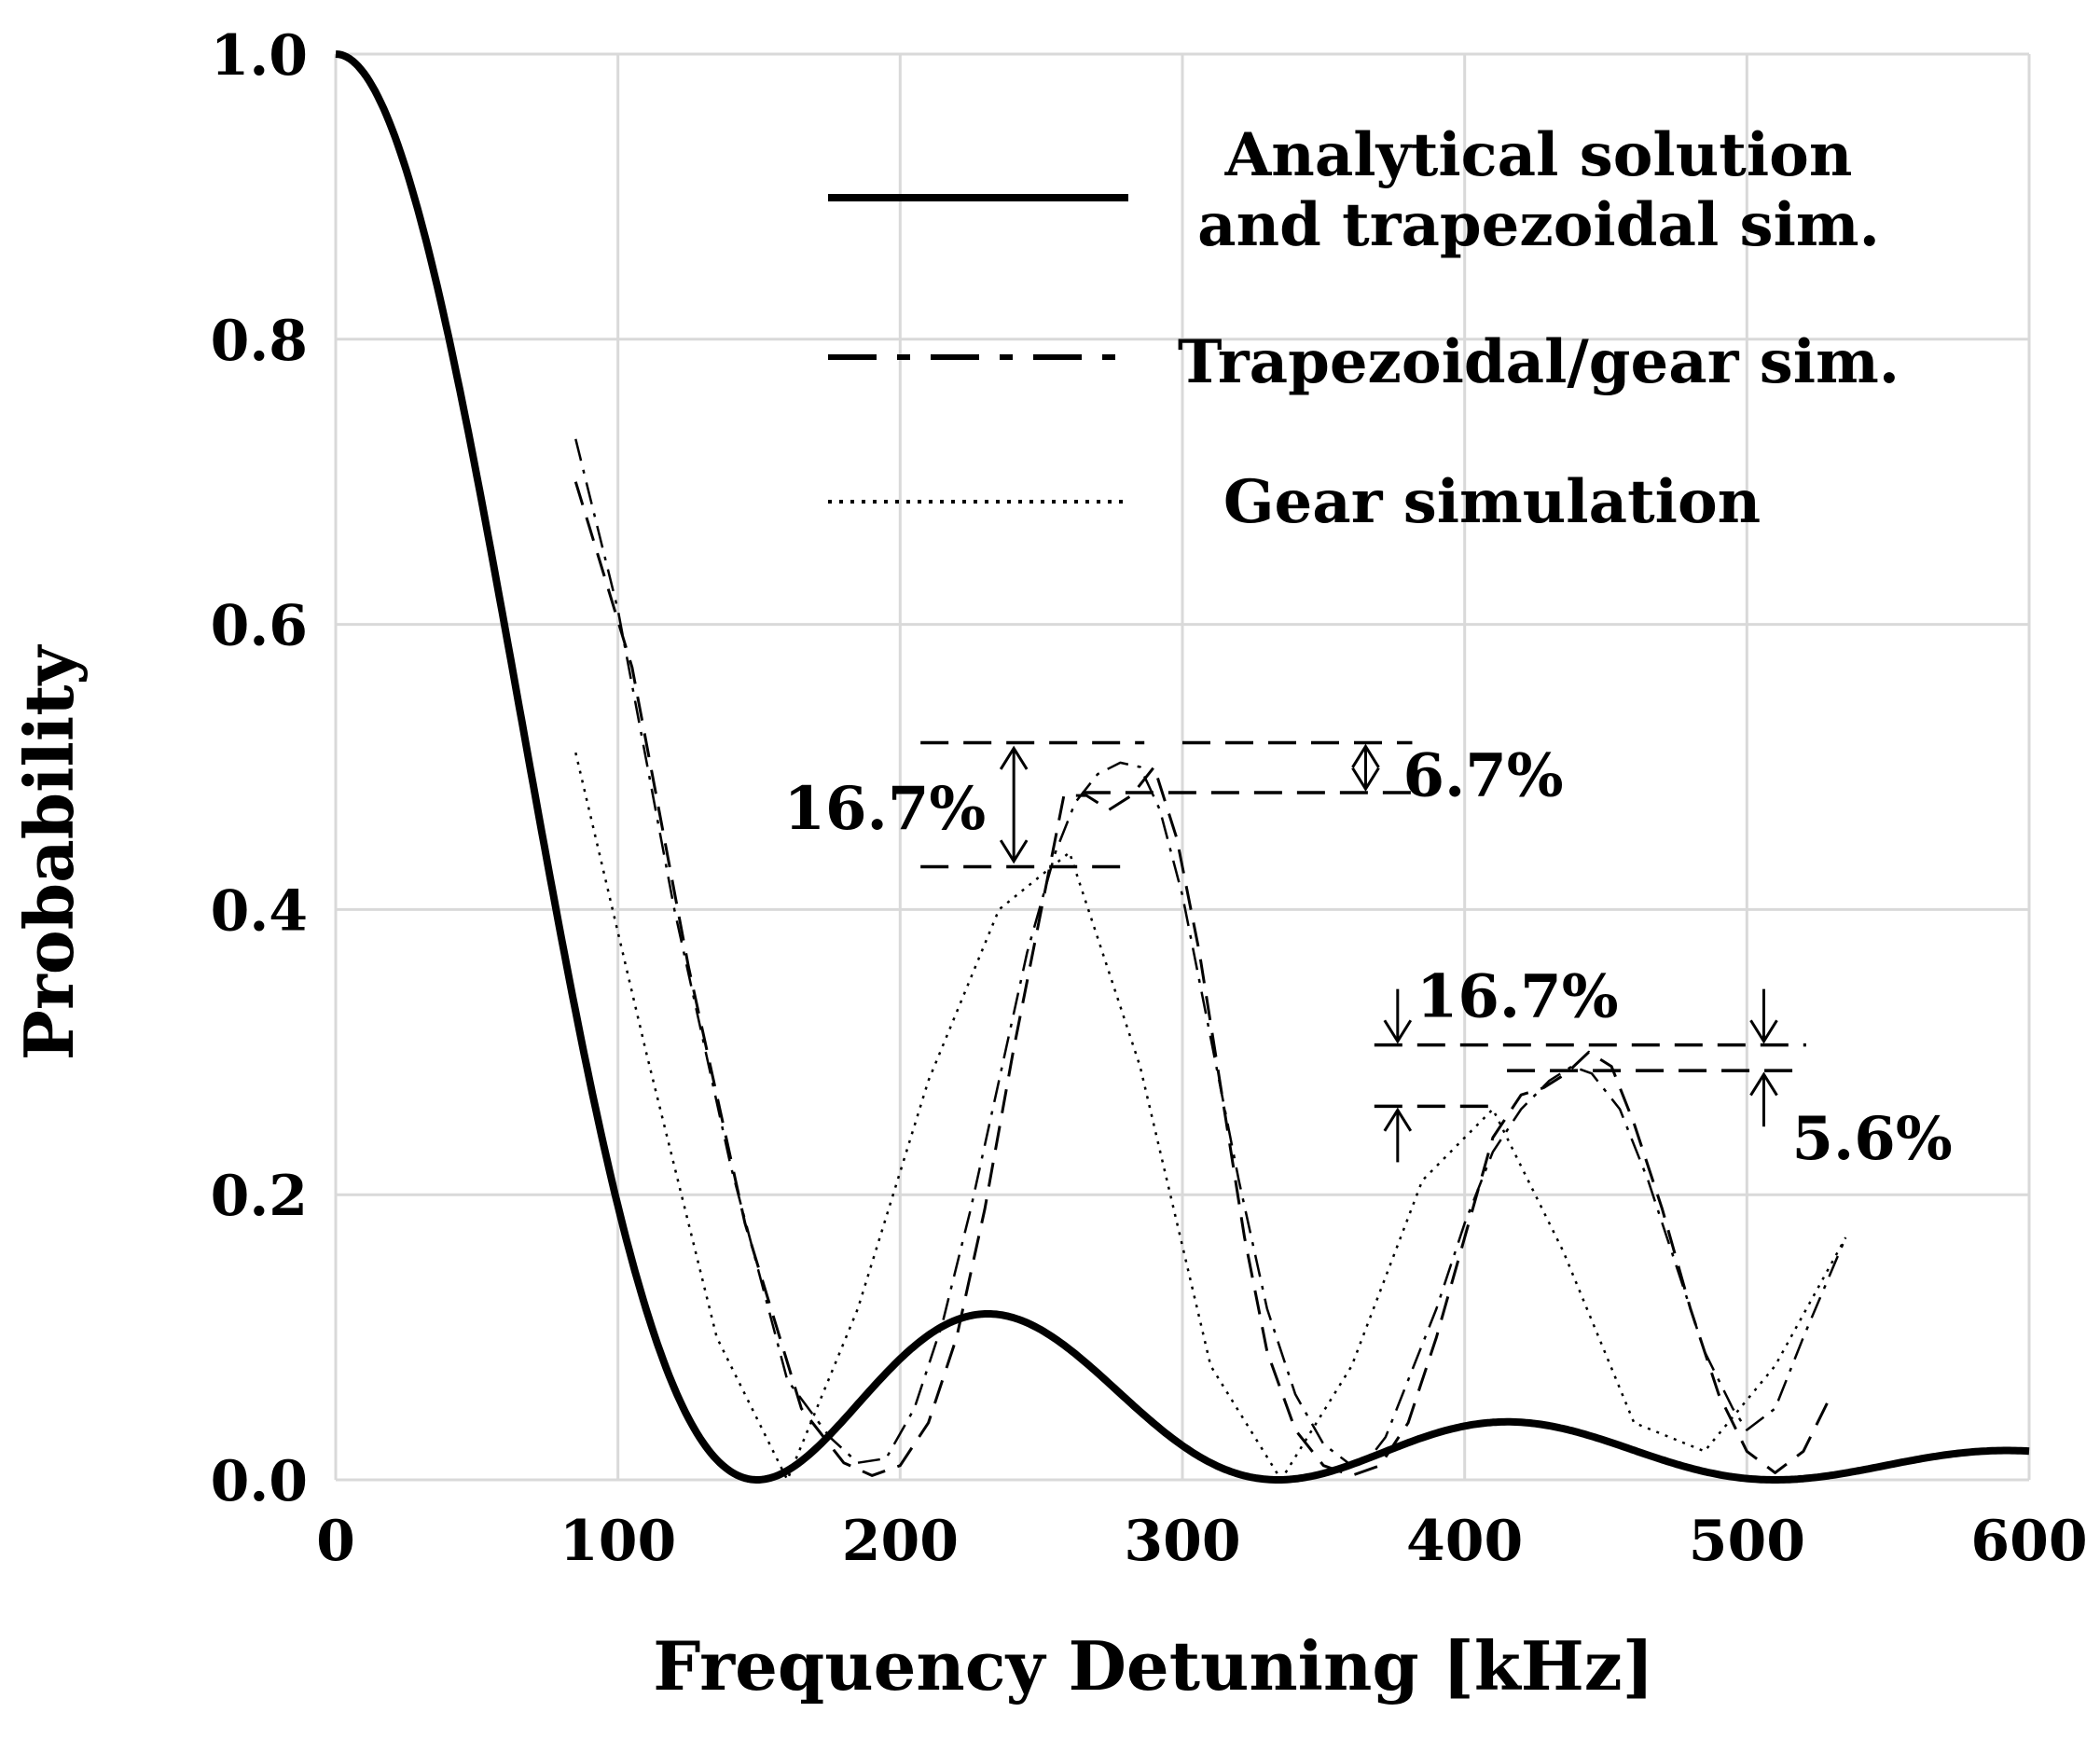 This screenshot has height=1740, width=2100. I want to click on y-tick-label: 0.0, so click(259, 1482).